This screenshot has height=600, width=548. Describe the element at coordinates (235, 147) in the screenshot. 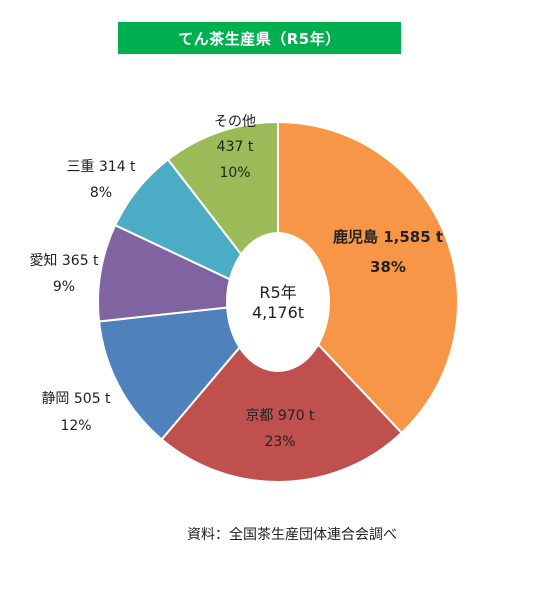

I see `slice-label-value-5: 437 t` at that location.